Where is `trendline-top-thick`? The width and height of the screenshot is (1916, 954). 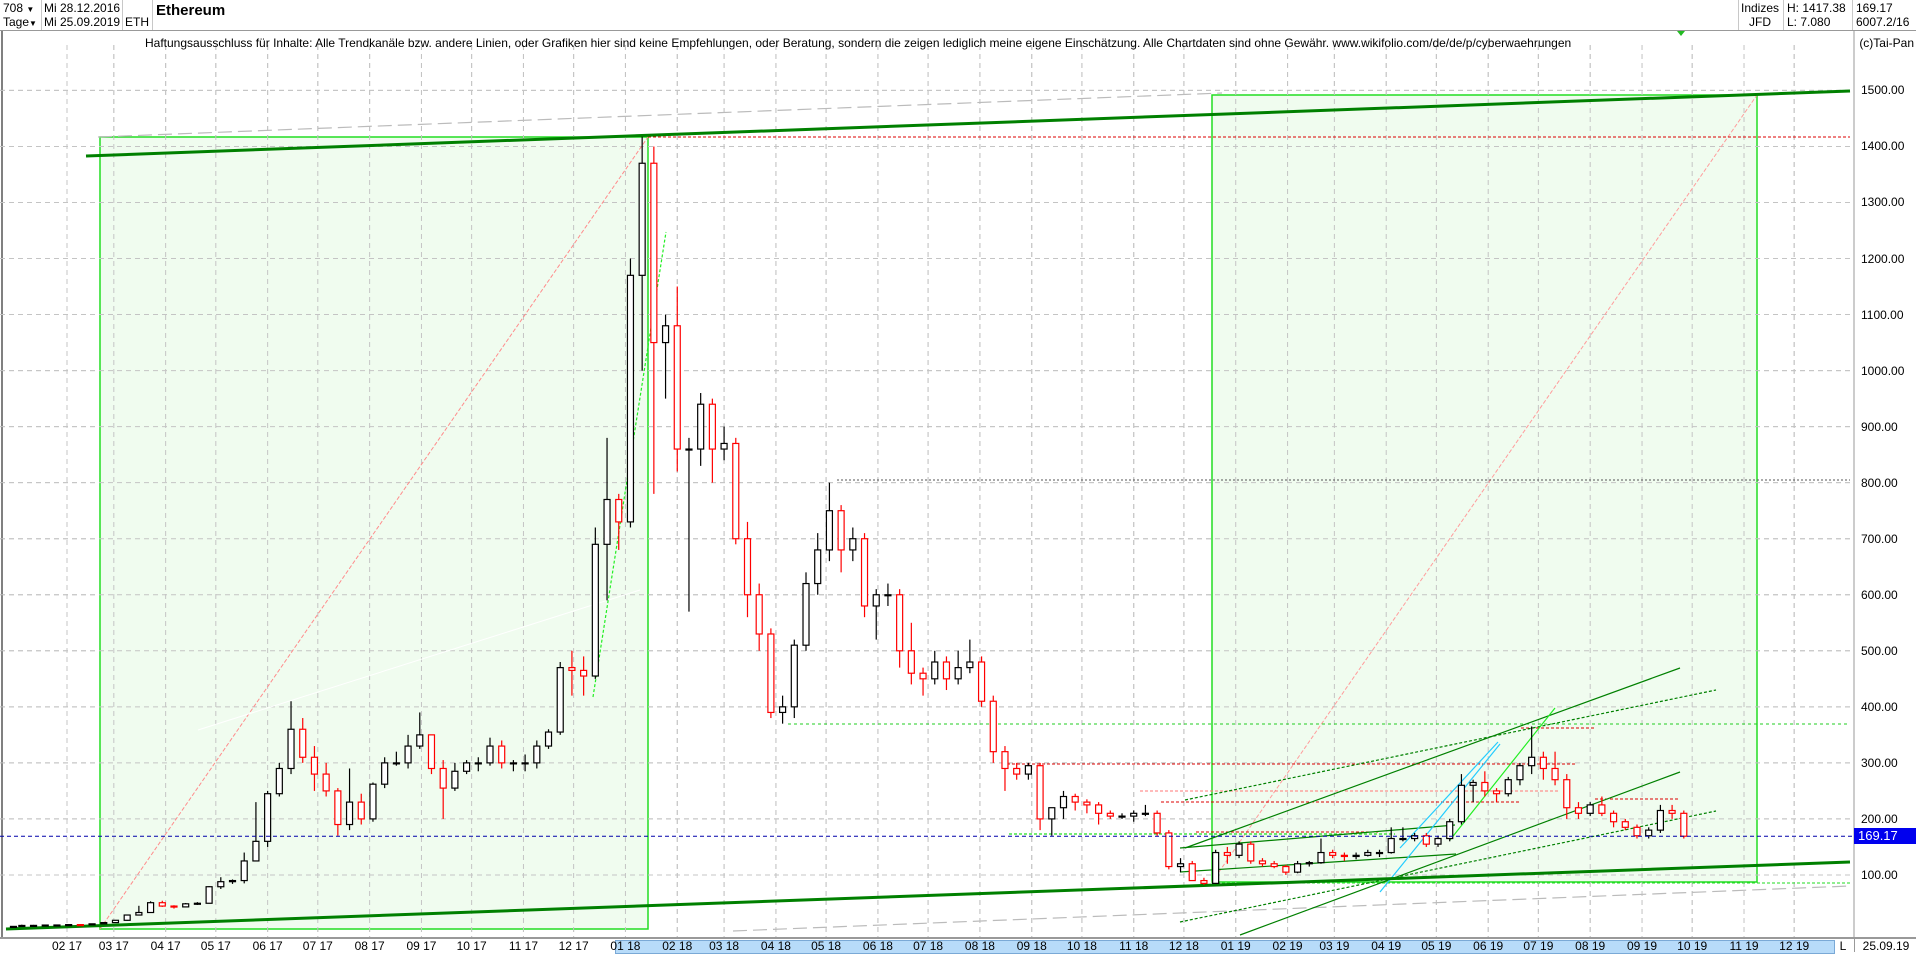
trendline-top-thick is located at coordinates (968, 123).